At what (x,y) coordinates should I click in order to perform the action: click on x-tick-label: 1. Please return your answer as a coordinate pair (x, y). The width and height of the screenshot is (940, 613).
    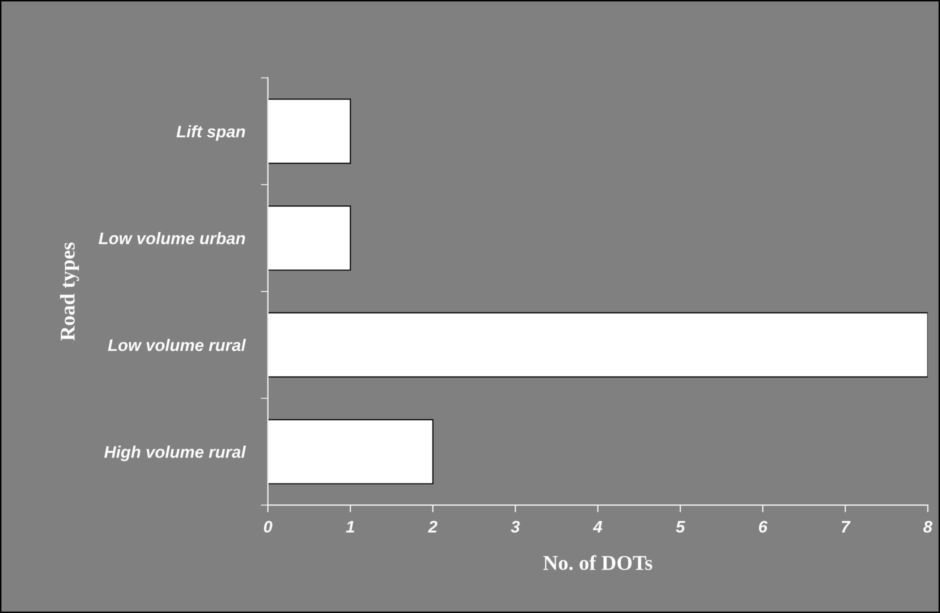
    Looking at the image, I should click on (350, 526).